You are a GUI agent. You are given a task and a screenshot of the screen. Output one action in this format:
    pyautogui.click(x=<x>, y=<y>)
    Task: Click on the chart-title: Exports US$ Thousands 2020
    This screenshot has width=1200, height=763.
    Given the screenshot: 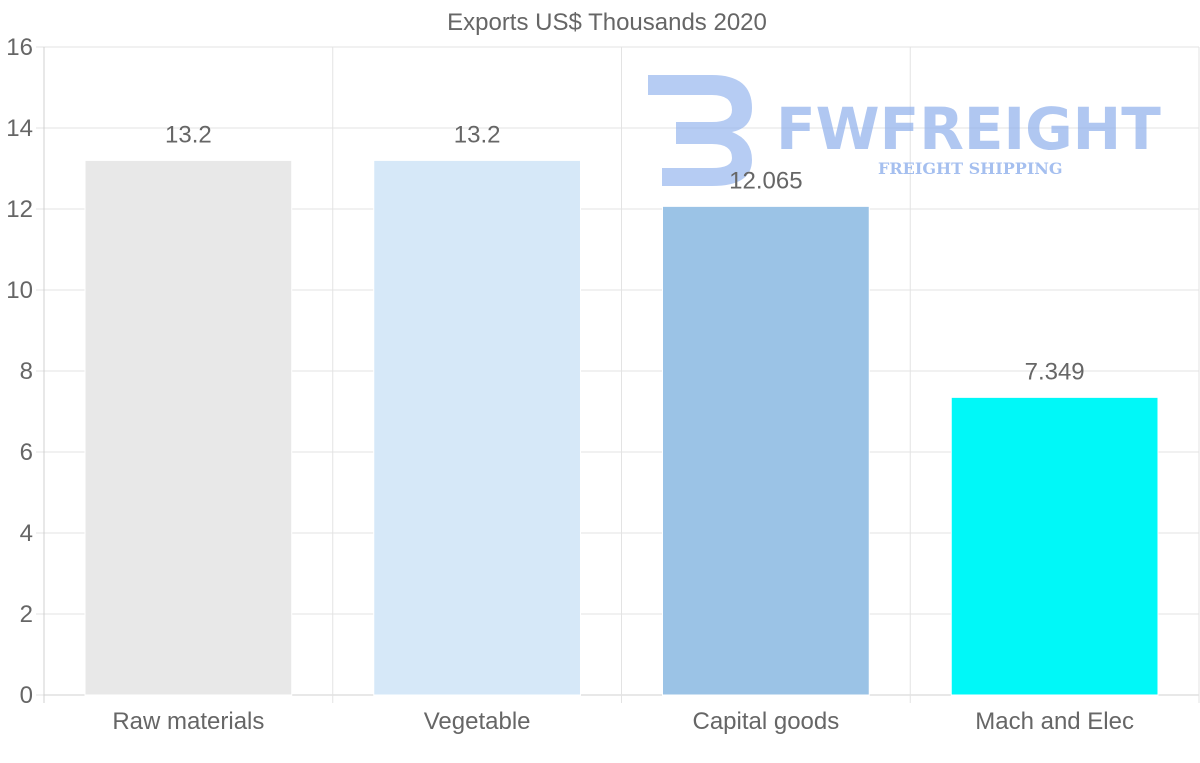 What is the action you would take?
    pyautogui.click(x=607, y=22)
    